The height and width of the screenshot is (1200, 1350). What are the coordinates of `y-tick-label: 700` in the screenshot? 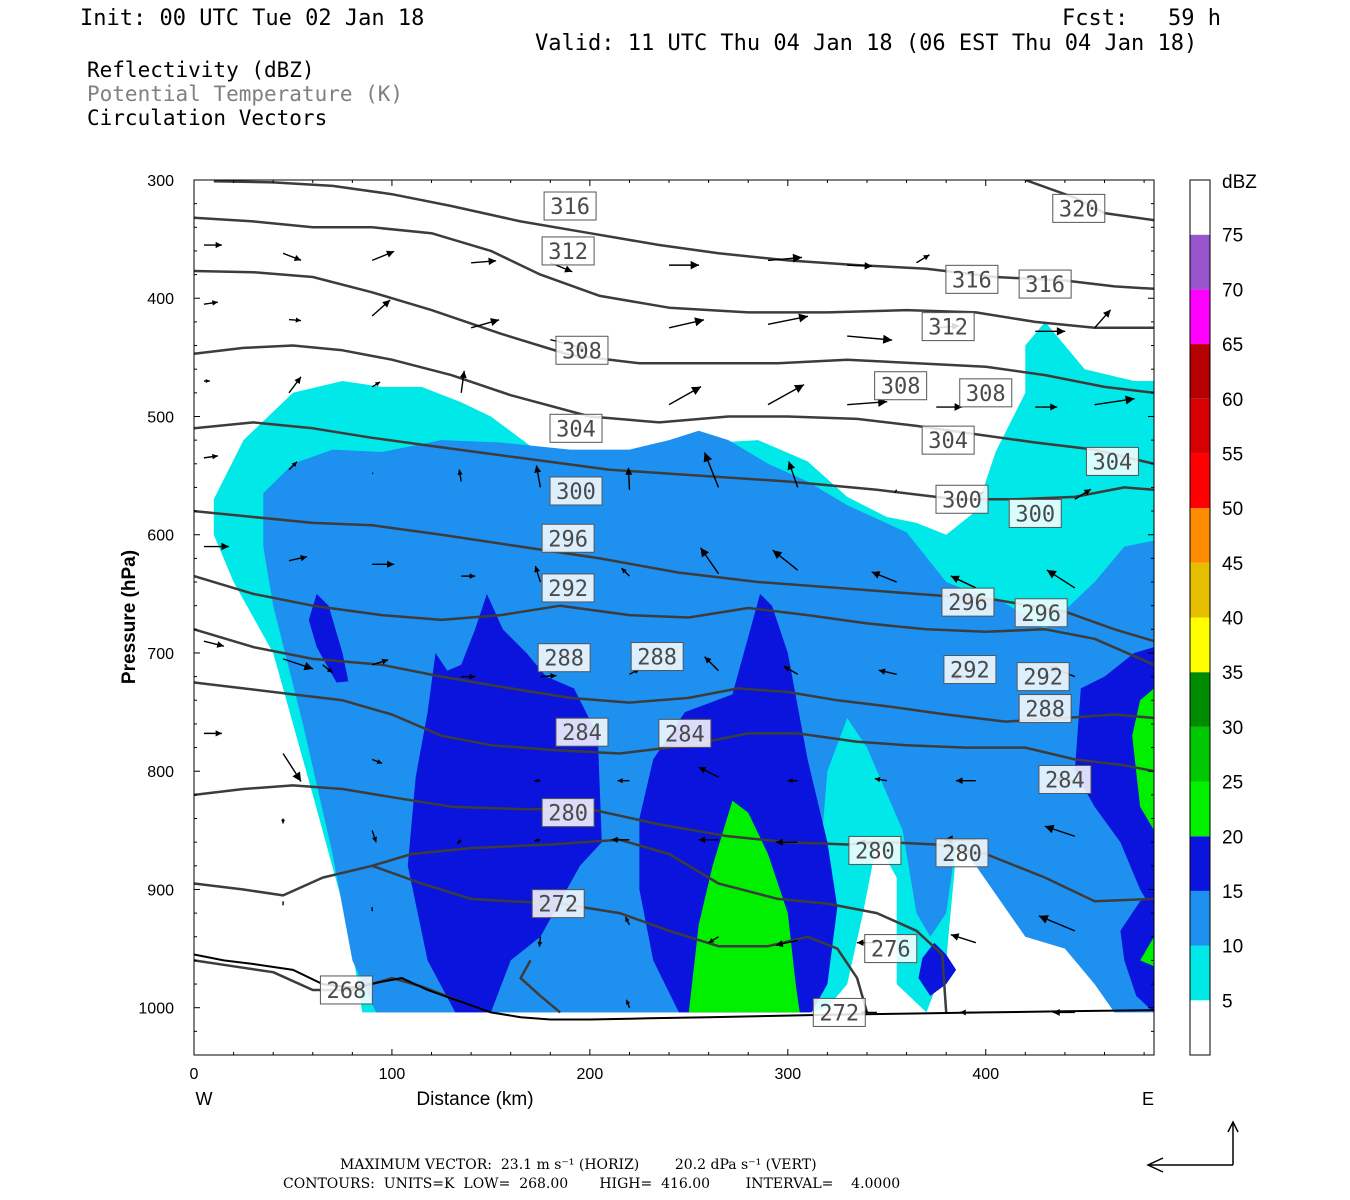 It's located at (160, 654).